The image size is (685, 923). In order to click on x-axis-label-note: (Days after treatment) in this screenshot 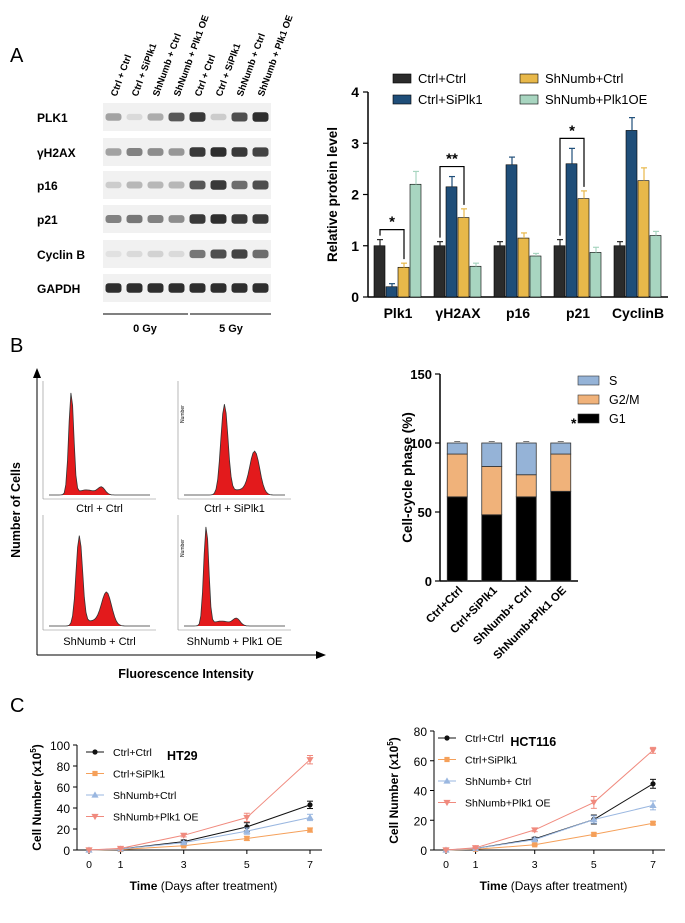, I will do `click(219, 886)`.